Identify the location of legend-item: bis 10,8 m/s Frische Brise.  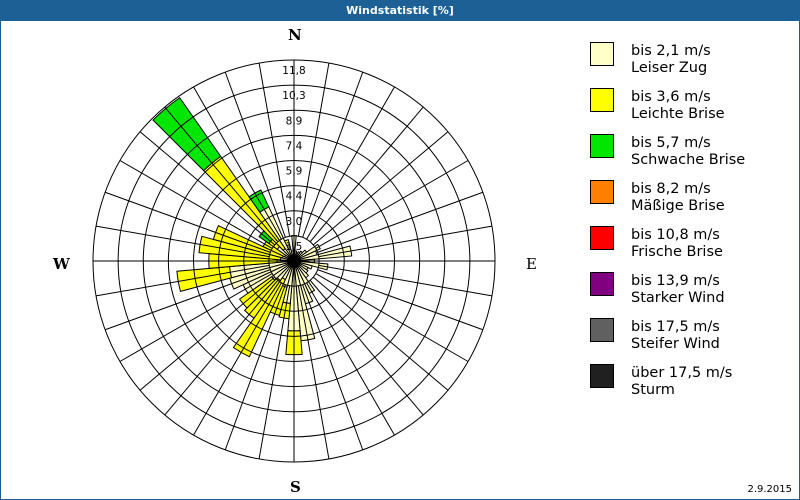
(690, 249).